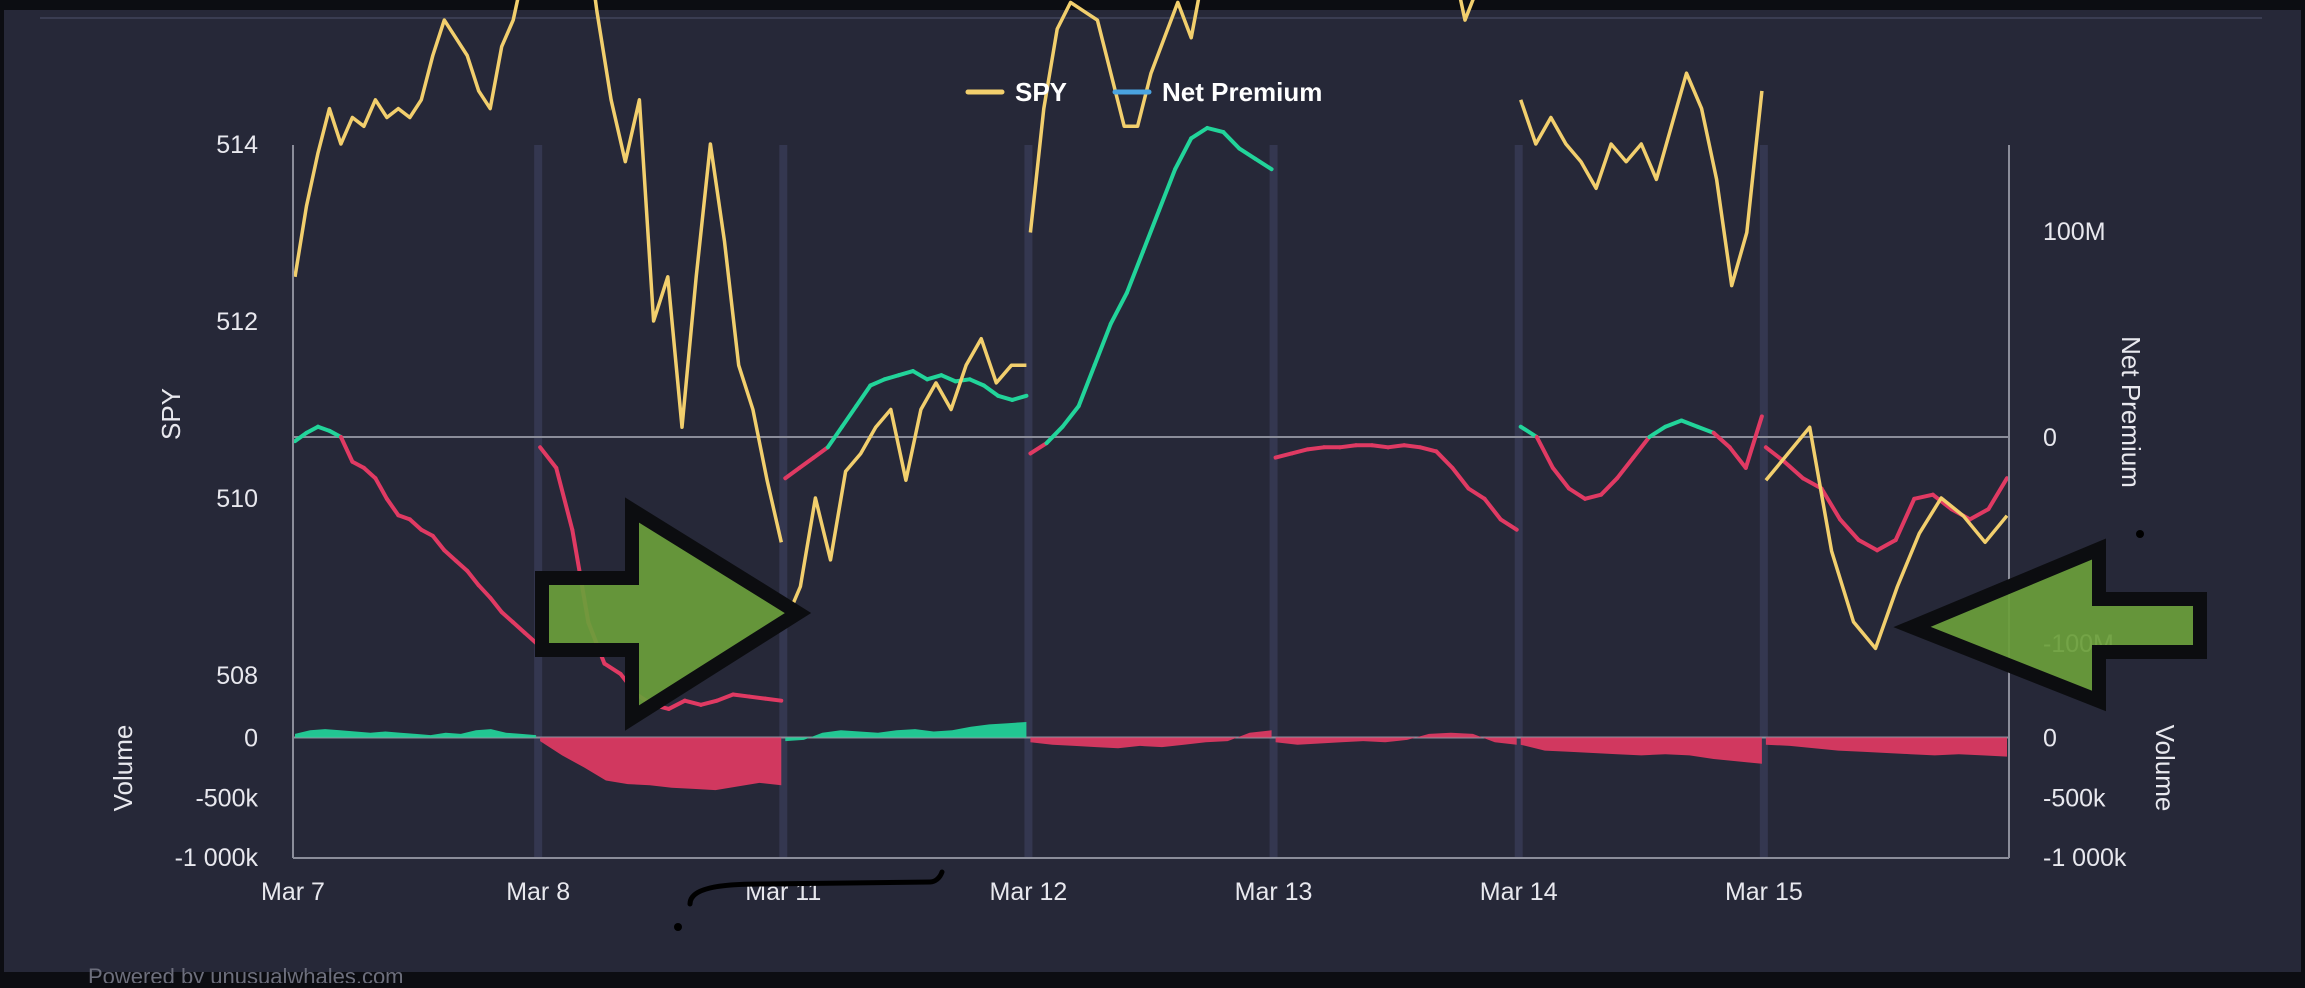 The width and height of the screenshot is (2305, 988). Describe the element at coordinates (237, 145) in the screenshot. I see `spy-tick-label: 514` at that location.